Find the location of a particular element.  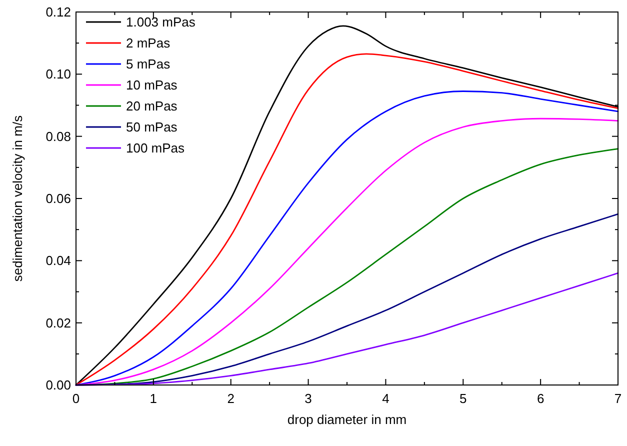

y-tick-label: 0.12 is located at coordinates (58, 12).